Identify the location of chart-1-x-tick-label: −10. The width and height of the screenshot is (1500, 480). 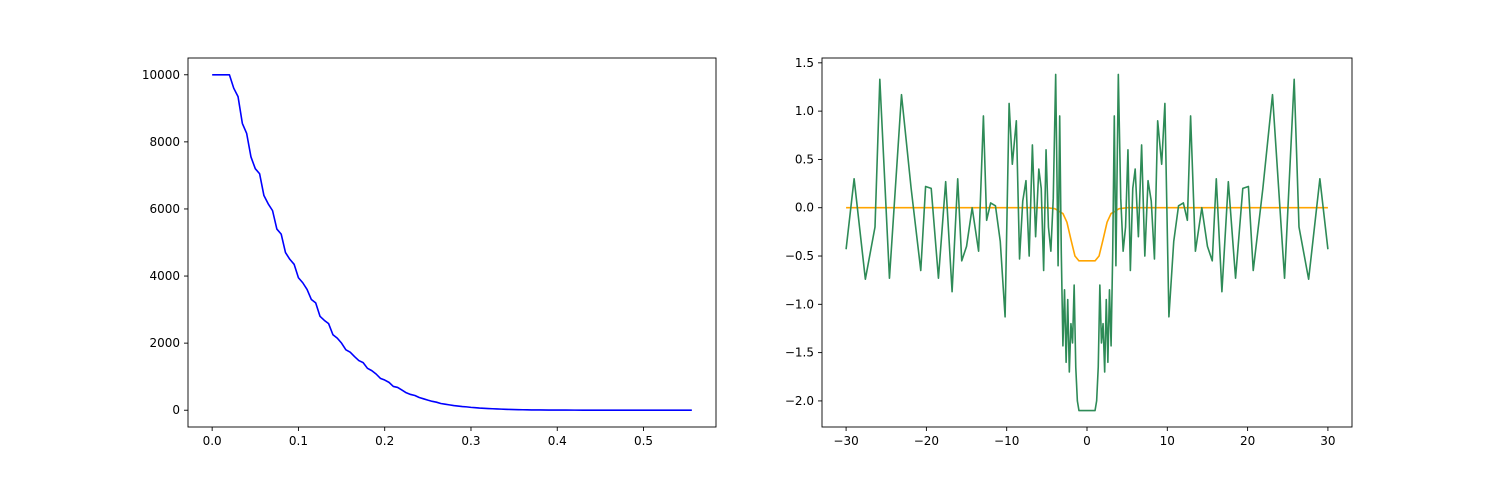
(1006, 441).